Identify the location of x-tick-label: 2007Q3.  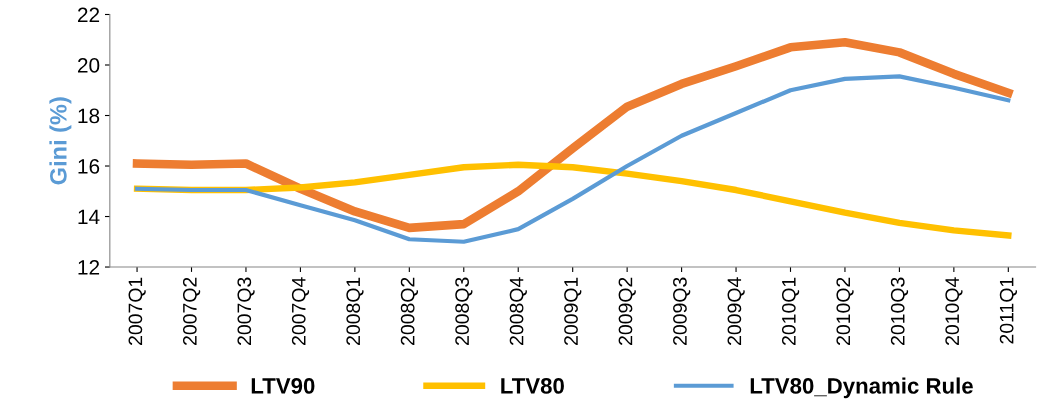
(246, 311).